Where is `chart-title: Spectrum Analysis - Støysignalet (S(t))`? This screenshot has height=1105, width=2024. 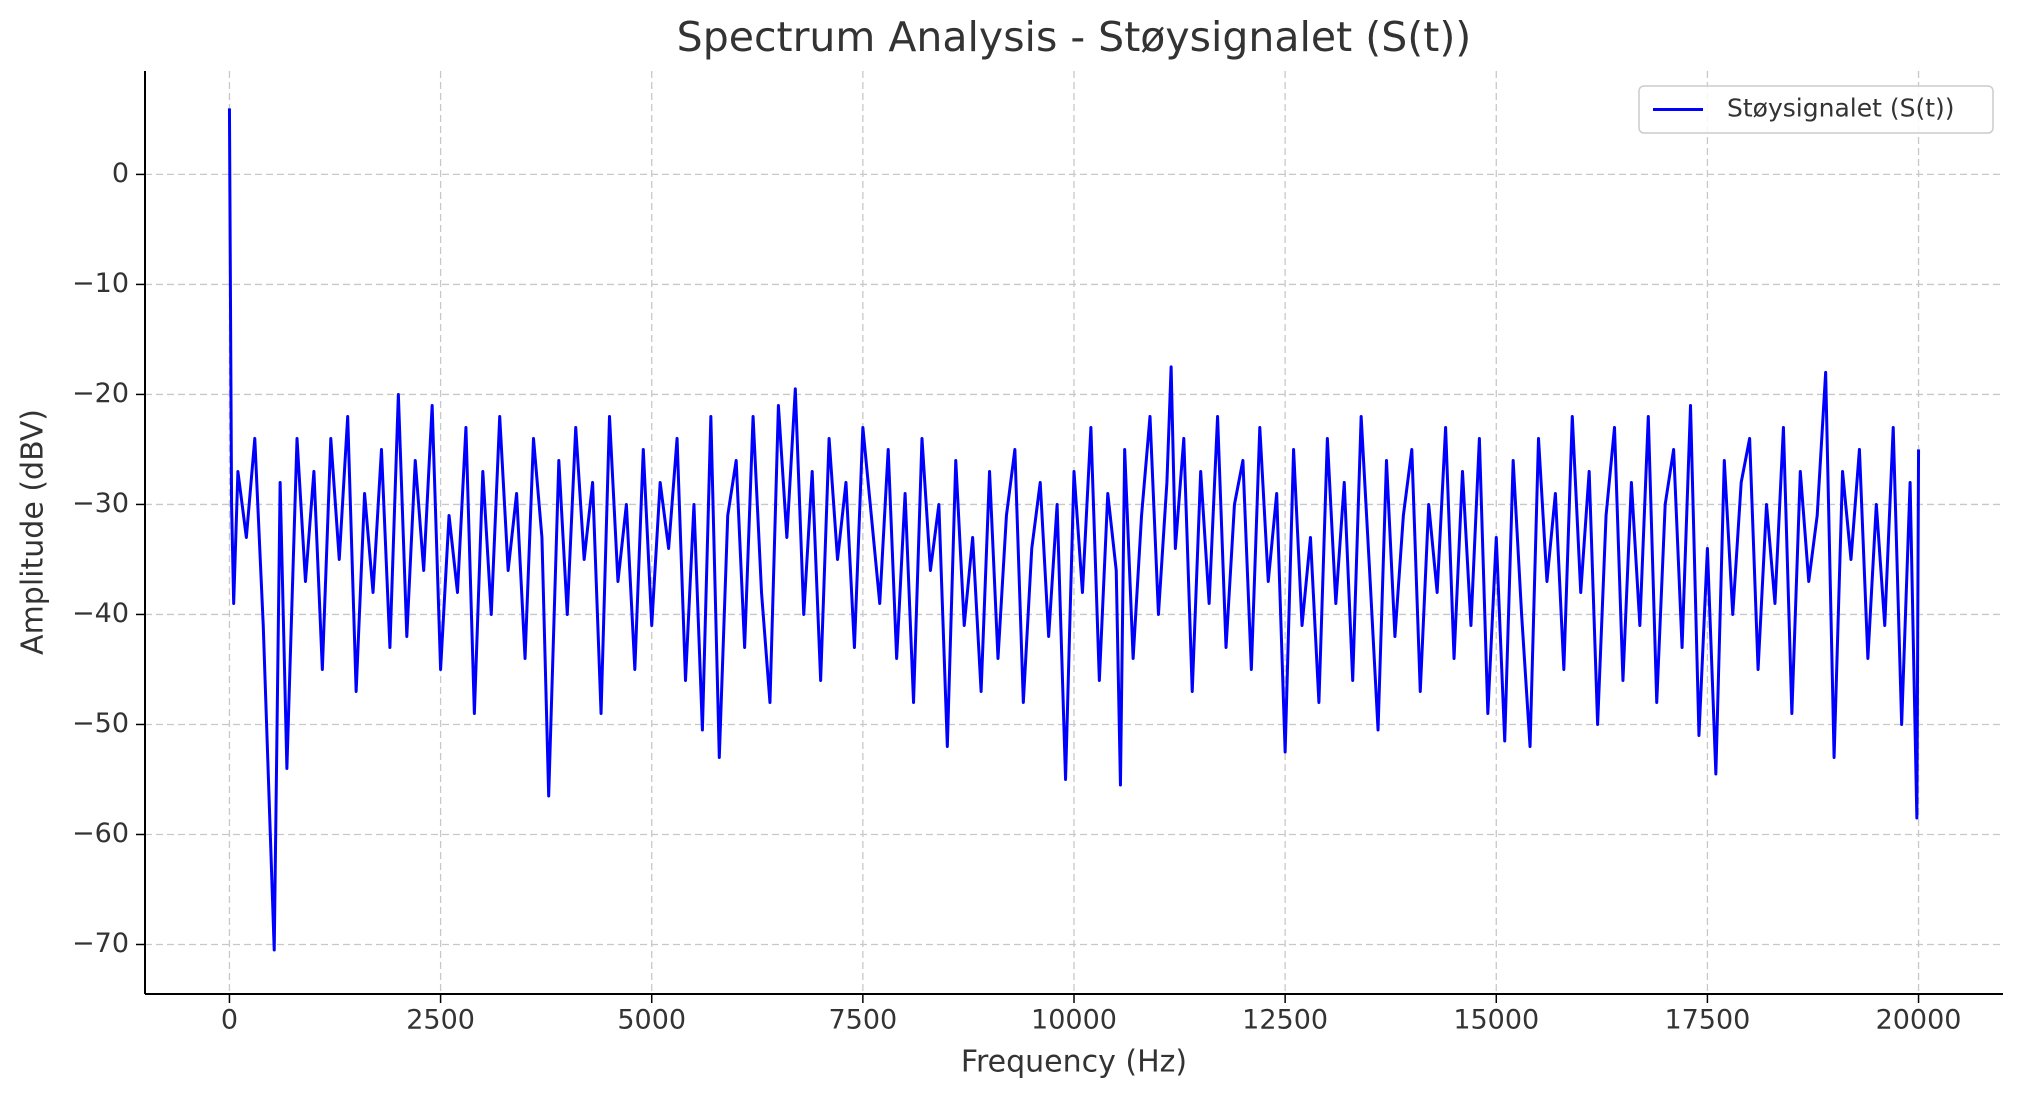
chart-title: Spectrum Analysis - Støysignalet (S(t)) is located at coordinates (1074, 37).